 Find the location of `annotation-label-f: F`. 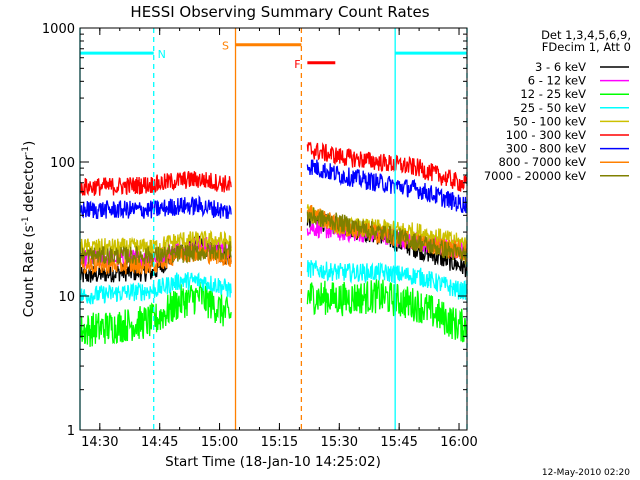

annotation-label-f: F is located at coordinates (297, 64).